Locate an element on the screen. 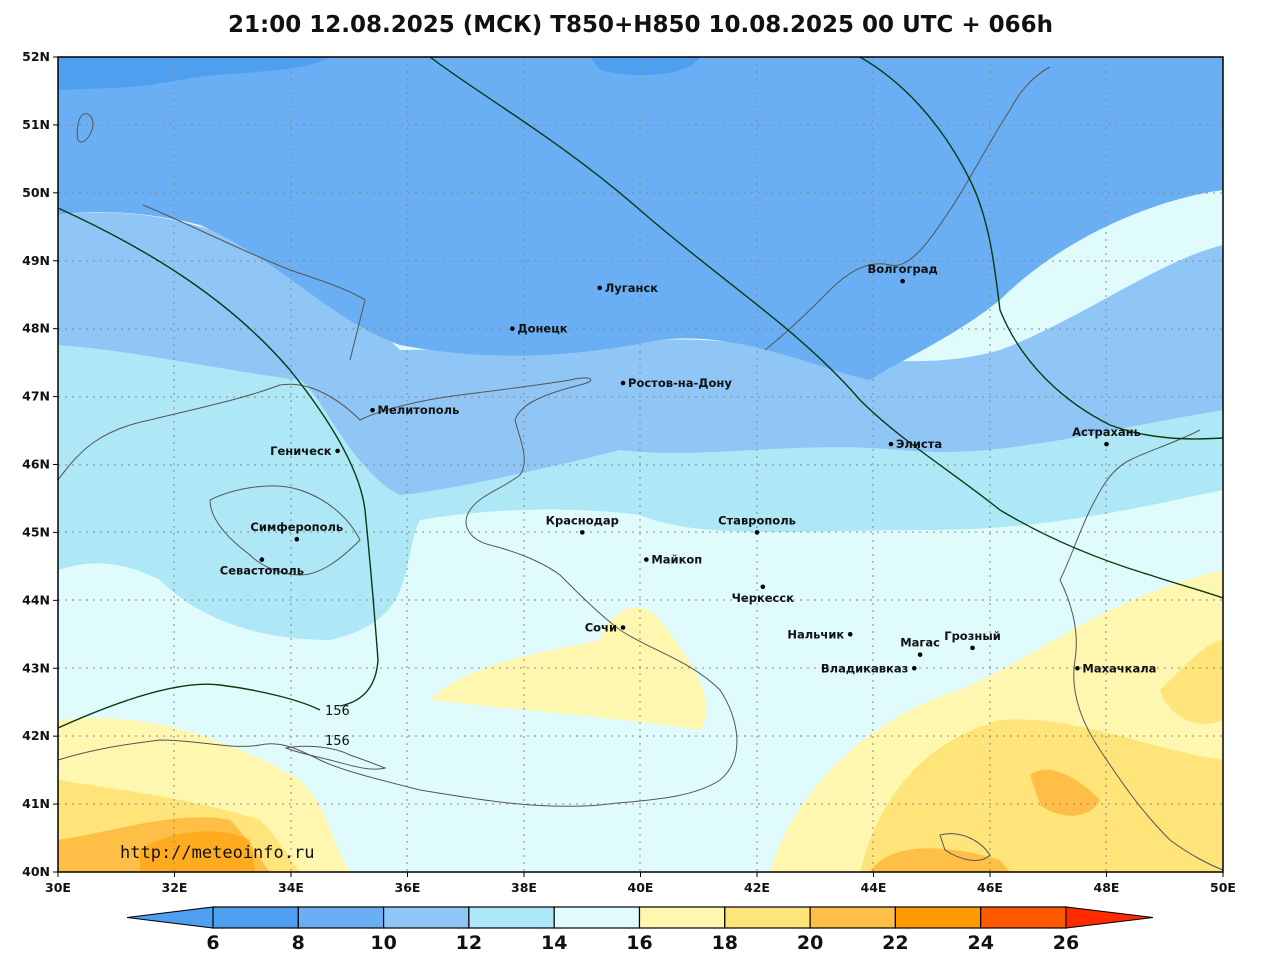  lat-tick-label: 44N is located at coordinates (36, 599).